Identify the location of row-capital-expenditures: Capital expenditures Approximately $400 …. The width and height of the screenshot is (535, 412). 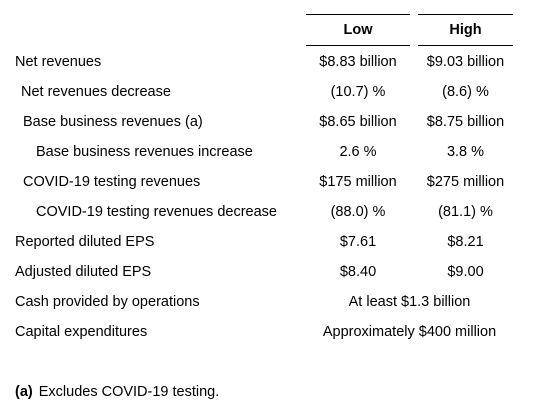
(267, 332).